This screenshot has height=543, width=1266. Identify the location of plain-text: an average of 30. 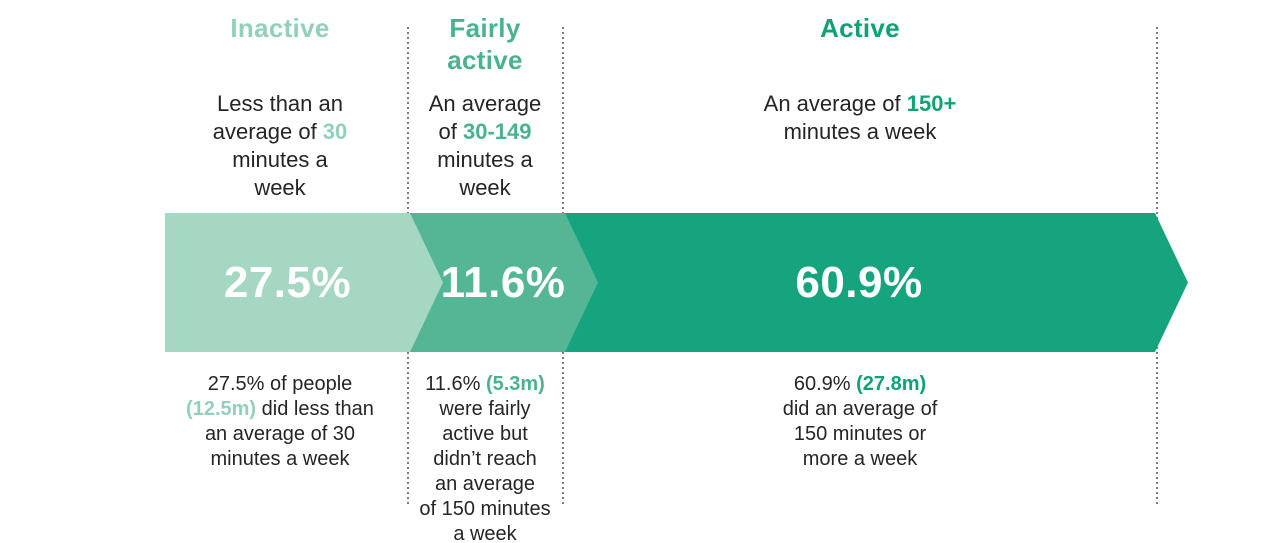
(280, 434).